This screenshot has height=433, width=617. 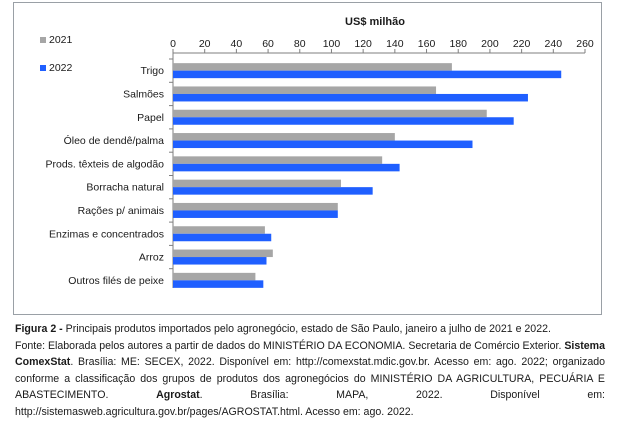 What do you see at coordinates (125, 188) in the screenshot?
I see `category-label: Borracha natural` at bounding box center [125, 188].